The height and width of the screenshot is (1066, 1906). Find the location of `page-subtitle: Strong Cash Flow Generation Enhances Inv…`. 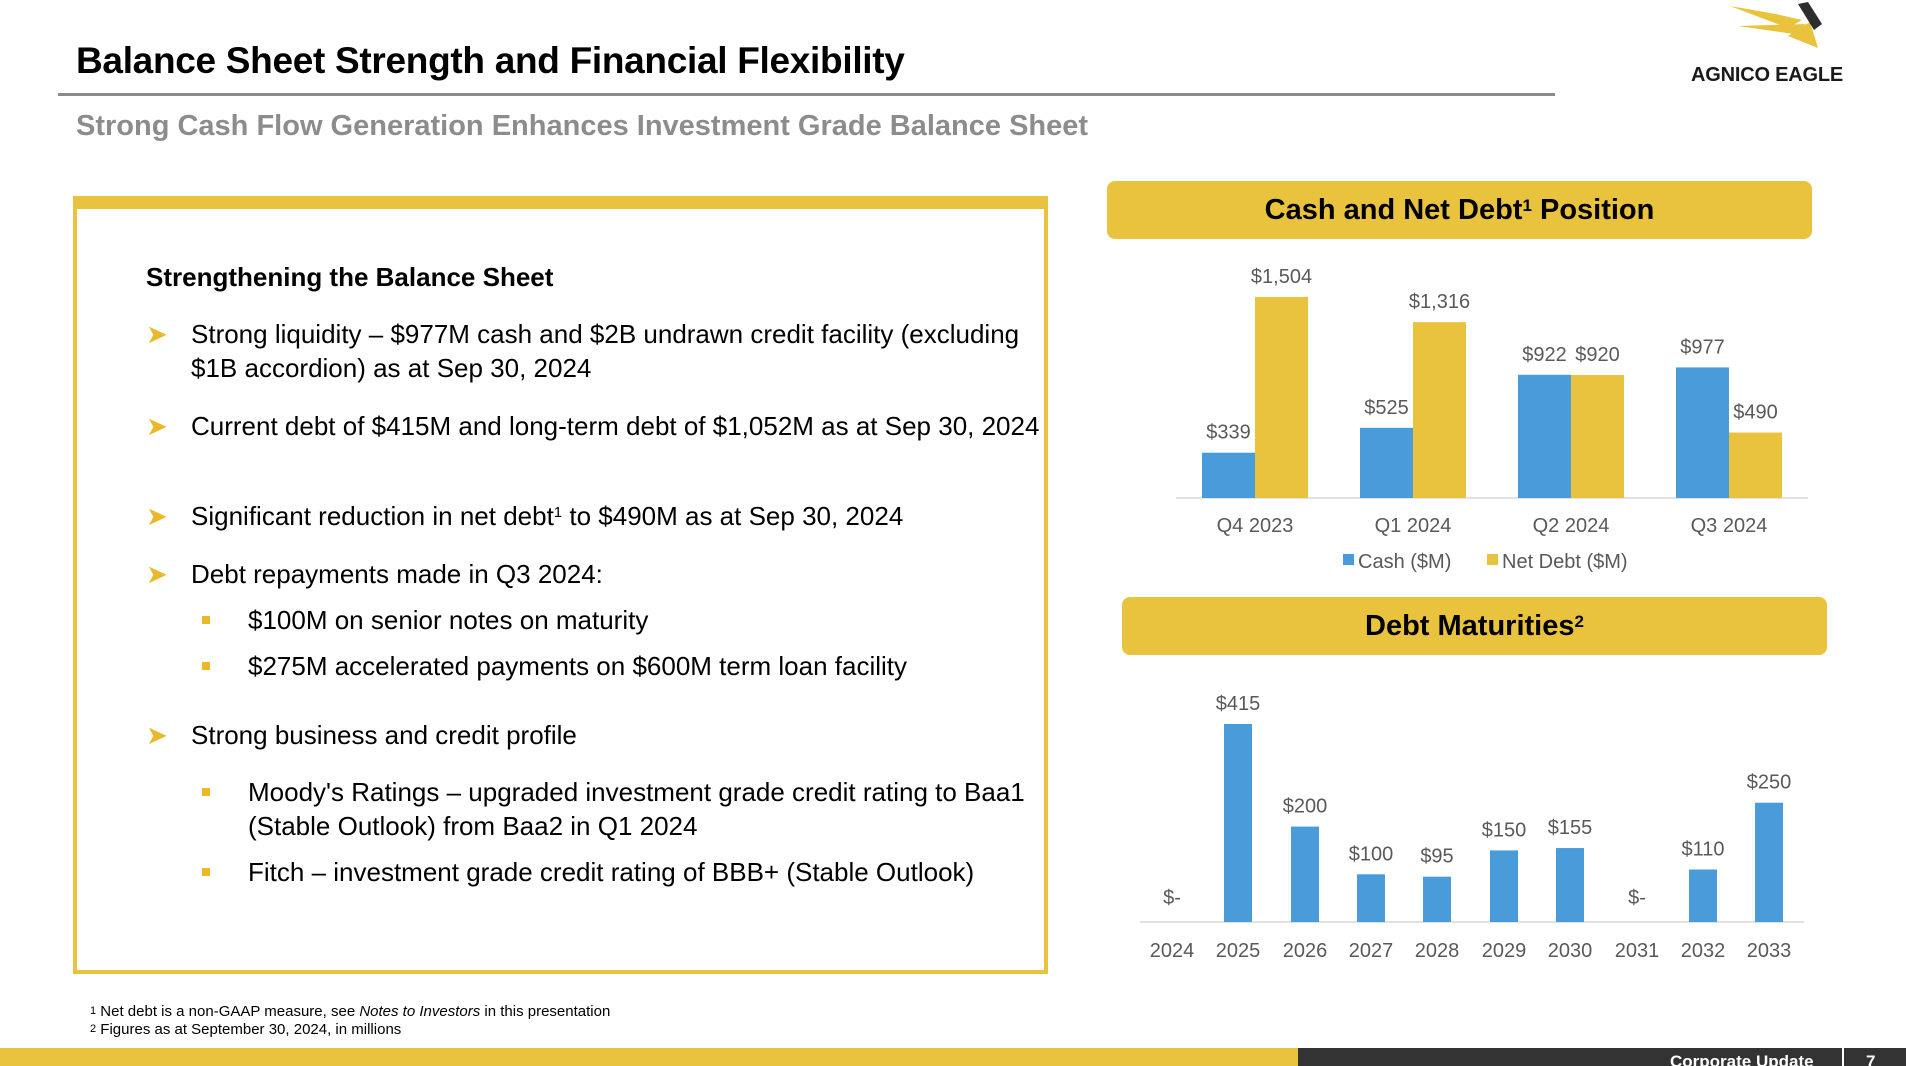

page-subtitle: Strong Cash Flow Generation Enhances Inv… is located at coordinates (582, 126).